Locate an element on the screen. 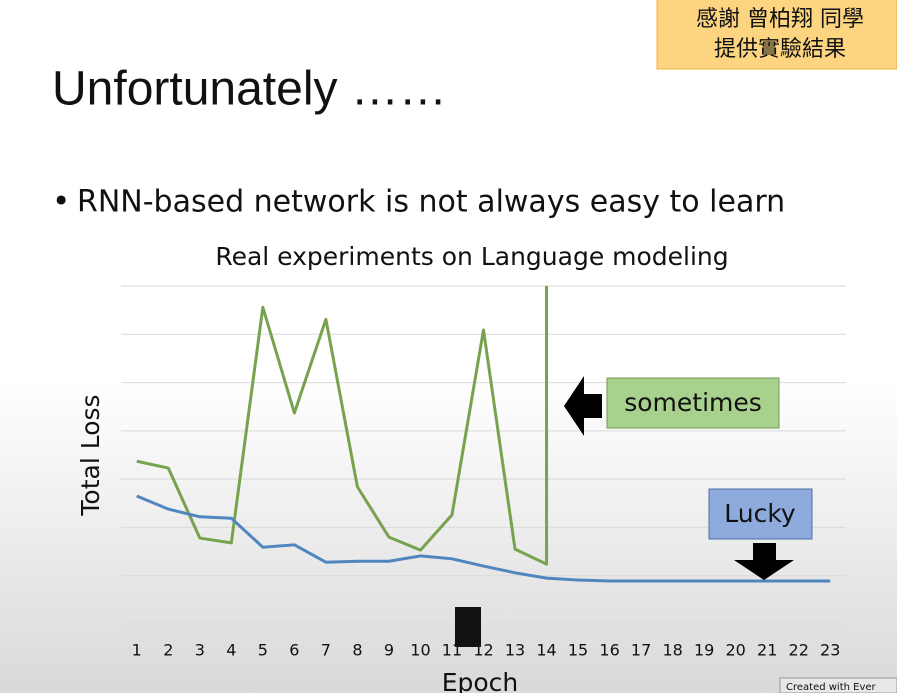 Image resolution: width=897 pixels, height=693 pixels. x-tick-label: 1 is located at coordinates (137, 650).